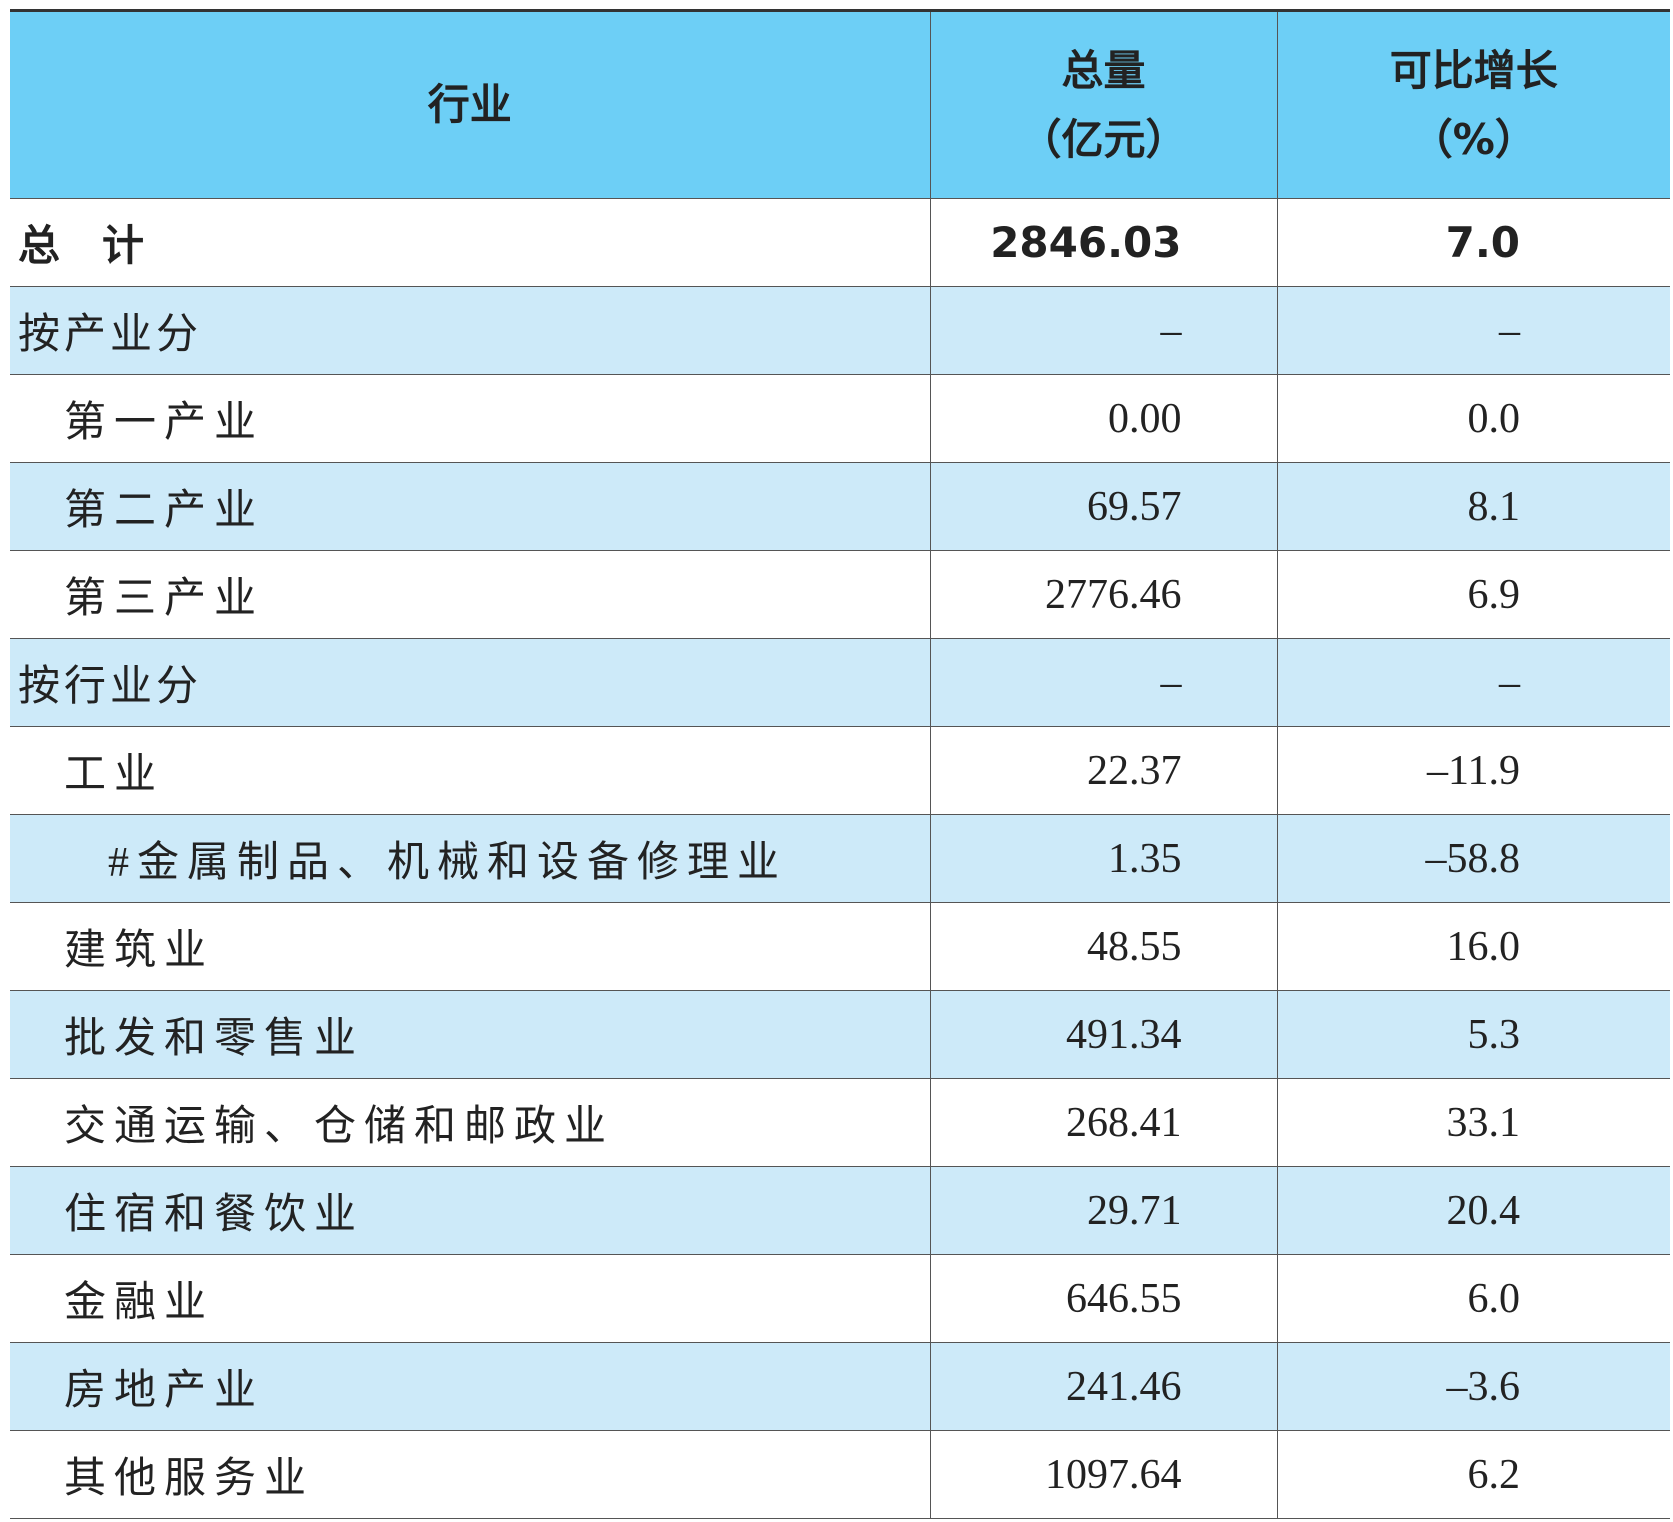 The width and height of the screenshot is (1673, 1522). Describe the element at coordinates (1103, 139) in the screenshot. I see `header-unit: （亿元）` at that location.